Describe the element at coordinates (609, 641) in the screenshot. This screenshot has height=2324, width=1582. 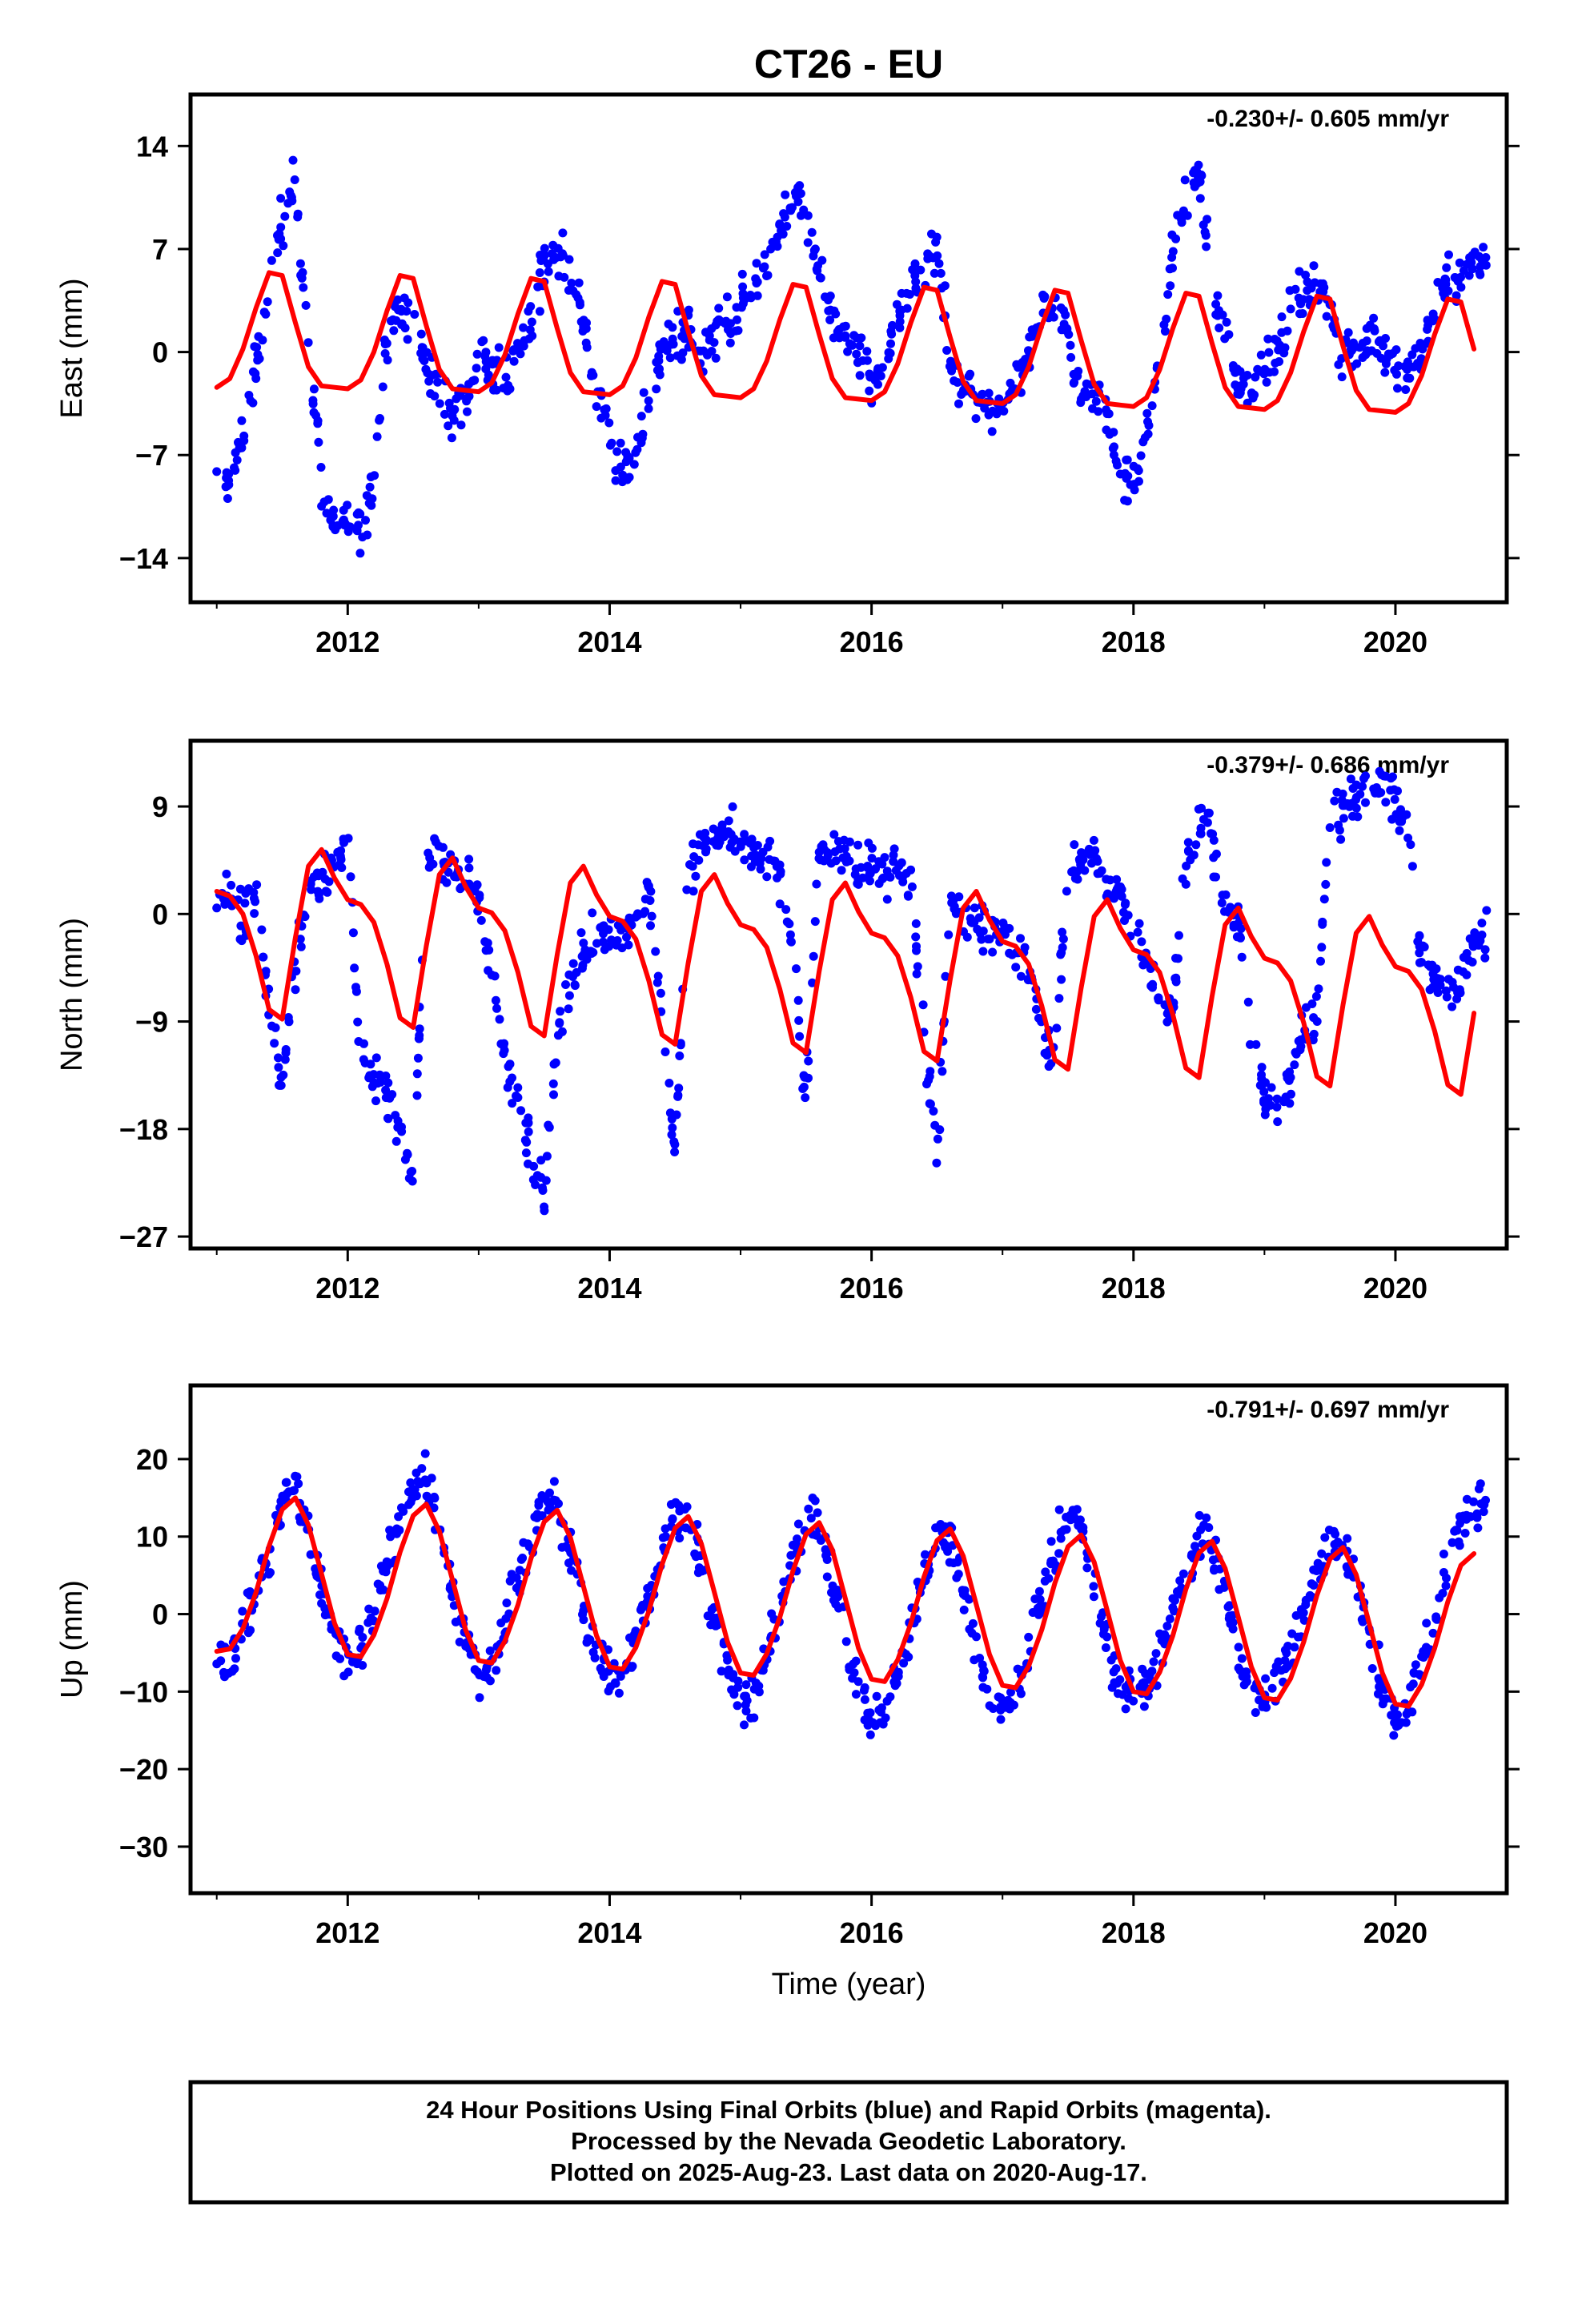
I see `east-x-tick-label: 2014` at that location.